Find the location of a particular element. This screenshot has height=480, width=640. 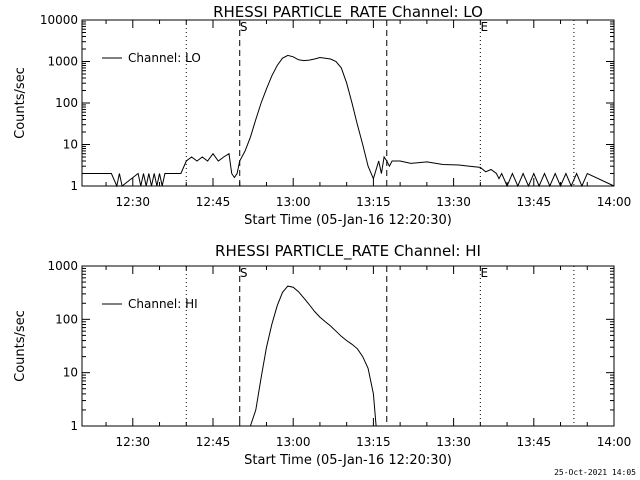

y-tick-label: 10000 is located at coordinates (59, 20).